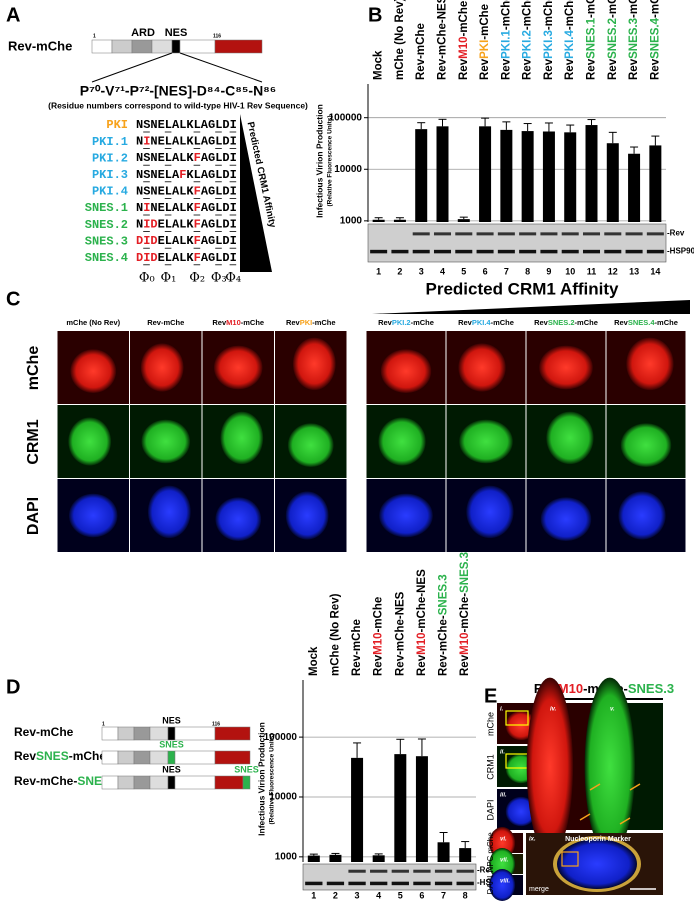 The width and height of the screenshot is (694, 902). What do you see at coordinates (256, 193) in the screenshot?
I see `affinity-wedge` at bounding box center [256, 193].